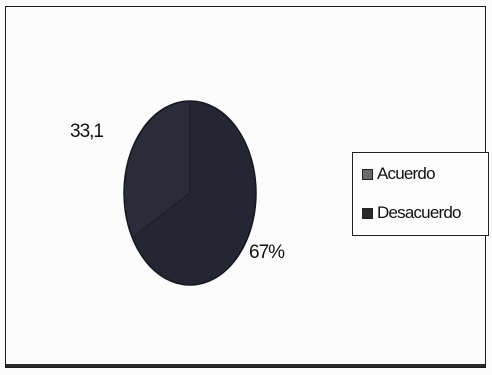 The height and width of the screenshot is (375, 492). What do you see at coordinates (406, 173) in the screenshot?
I see `legend-label-acuerdo: Acuerdo` at bounding box center [406, 173].